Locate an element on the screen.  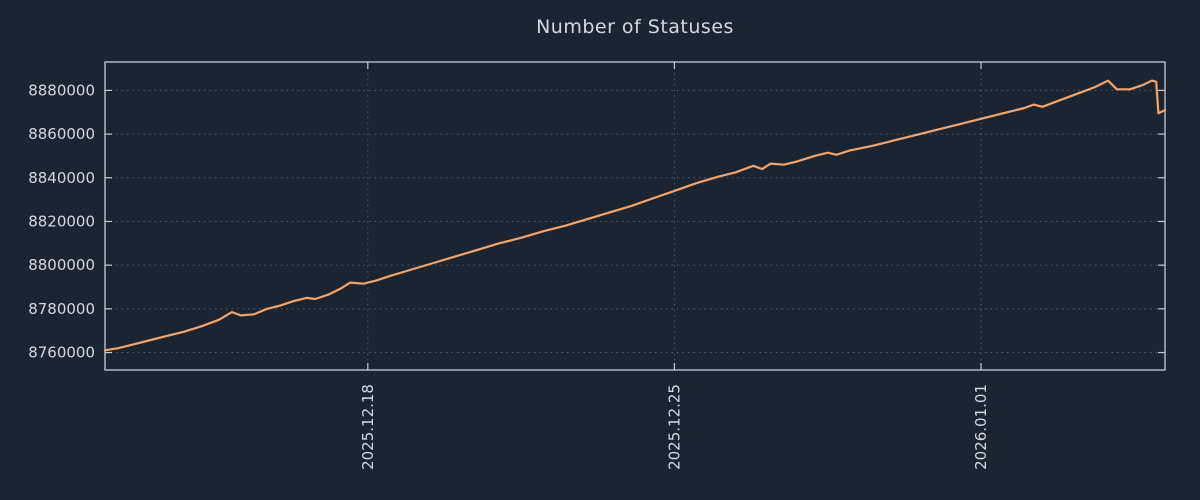
x-tick-label: 2025.12.18 is located at coordinates (368, 427).